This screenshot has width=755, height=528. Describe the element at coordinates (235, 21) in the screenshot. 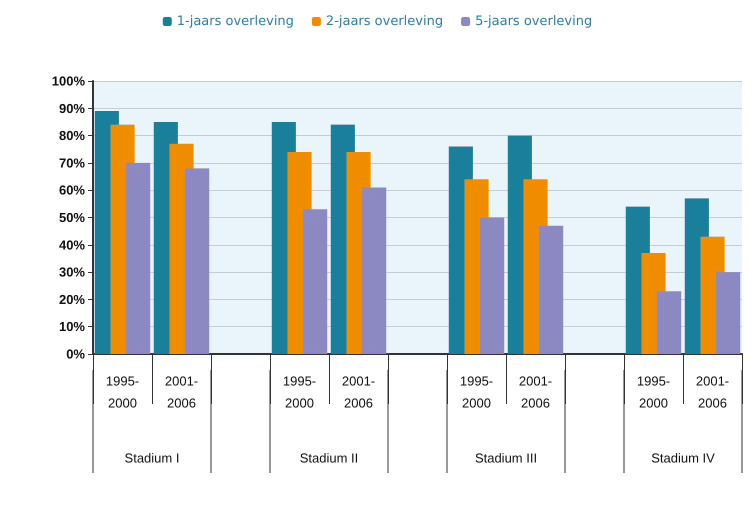

I see `legend-label: 1-jaars overleving` at that location.